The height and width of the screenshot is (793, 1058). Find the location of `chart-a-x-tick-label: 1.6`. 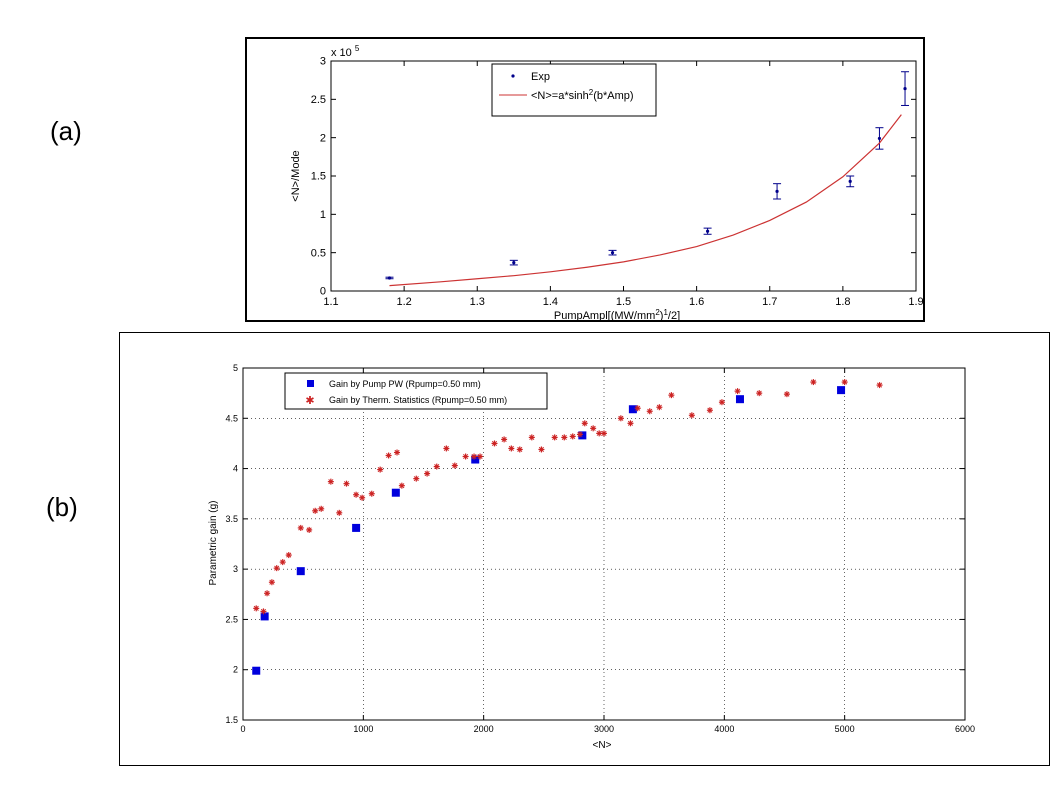

chart-a-x-tick-label: 1.6 is located at coordinates (696, 302).